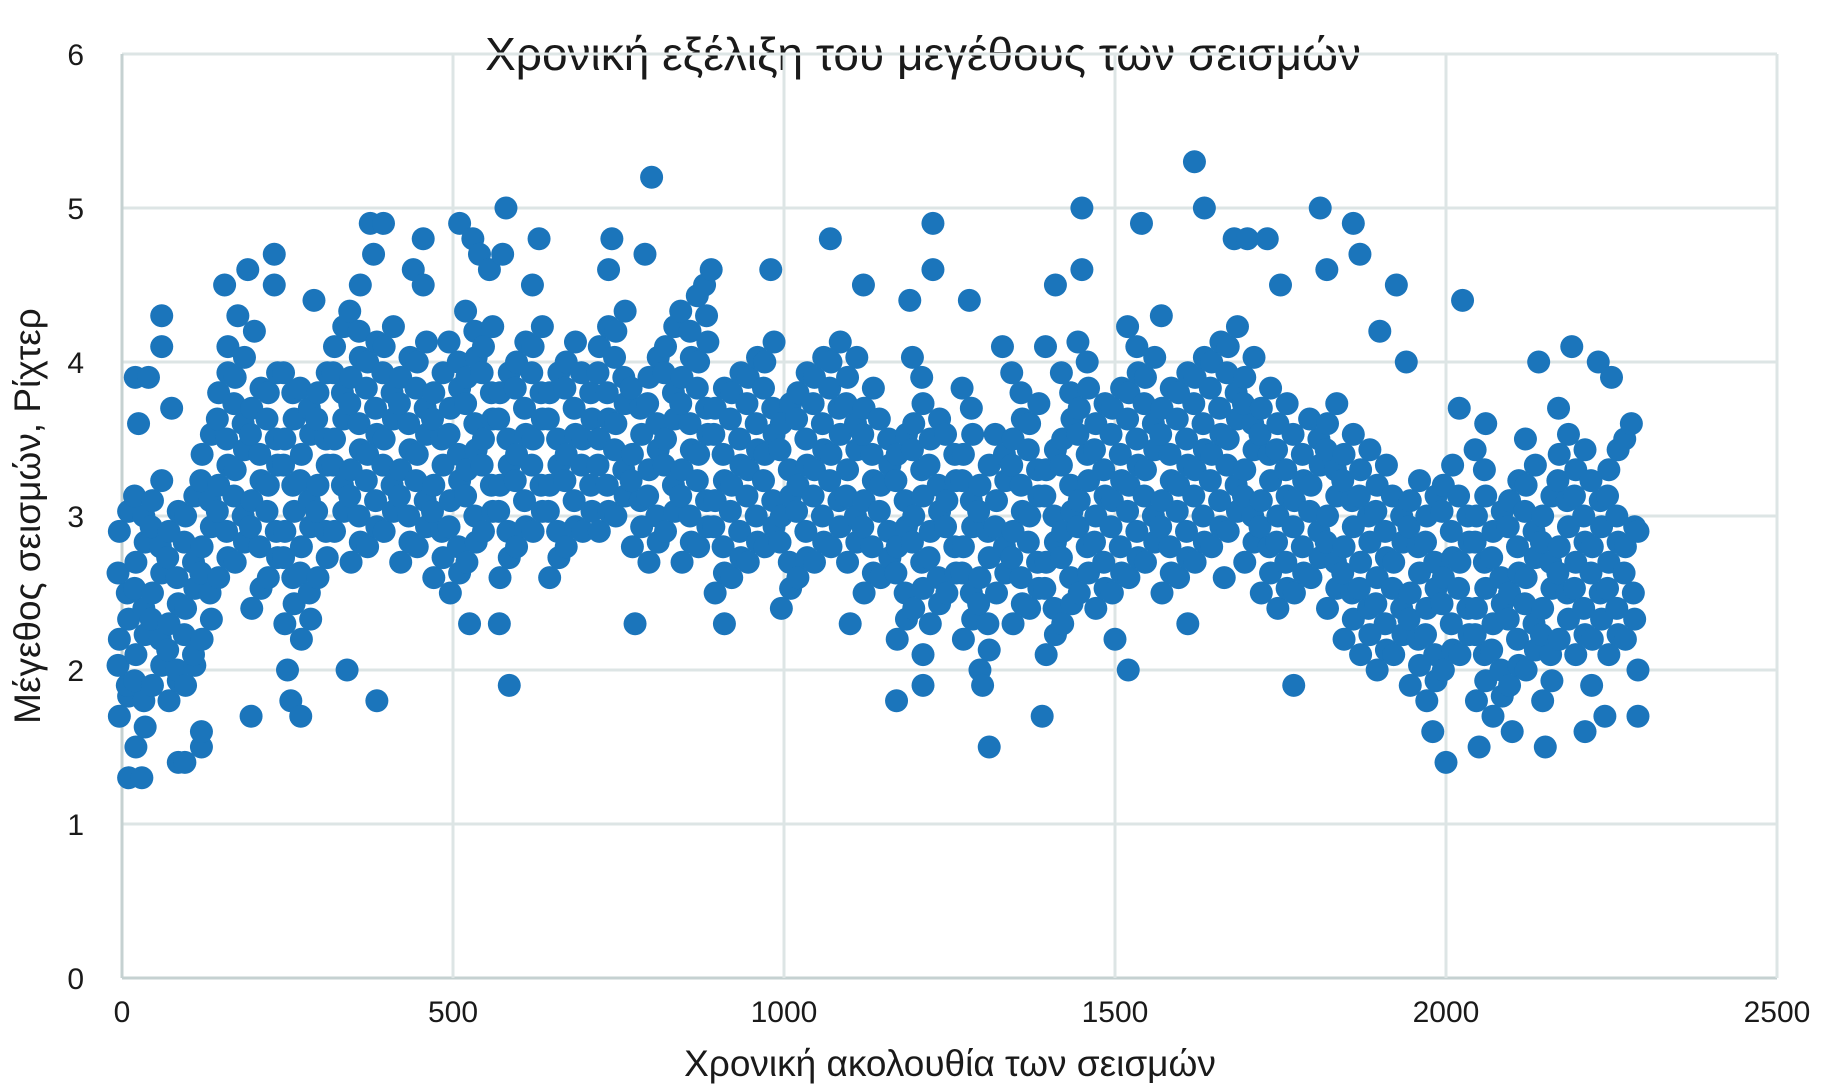 This screenshot has height=1084, width=1834. Describe the element at coordinates (75, 517) in the screenshot. I see `y-tick-label: 3` at that location.